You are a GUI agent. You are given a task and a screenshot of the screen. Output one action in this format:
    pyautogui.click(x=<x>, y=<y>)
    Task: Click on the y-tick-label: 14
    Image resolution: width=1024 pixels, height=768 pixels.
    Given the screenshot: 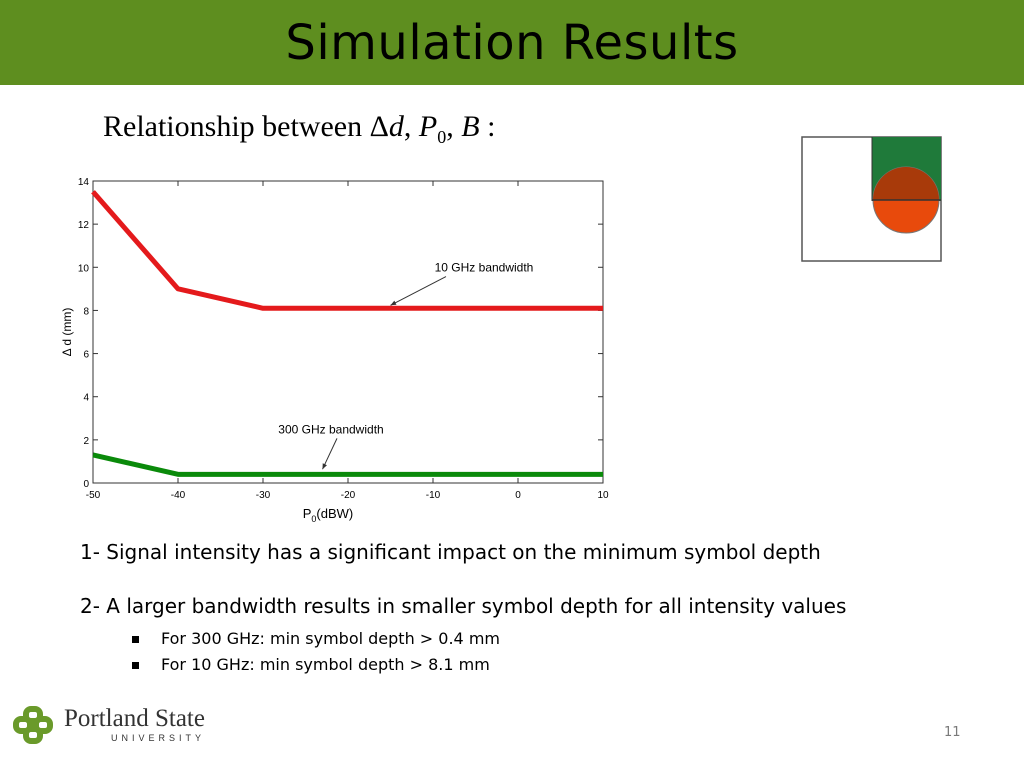 What is the action you would take?
    pyautogui.click(x=84, y=182)
    